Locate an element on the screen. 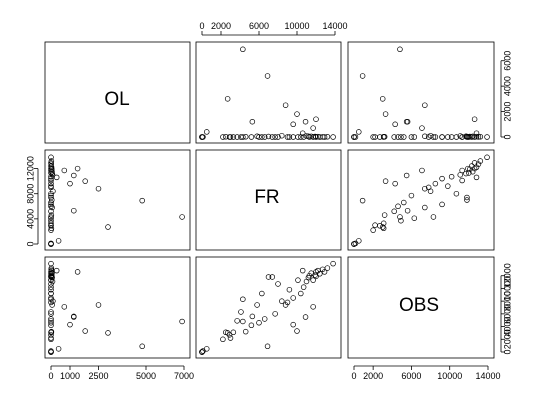 Image resolution: width=540 pixels, height=400 pixels. bottom-axis-obs-tick-label: 14000 is located at coordinates (487, 376).